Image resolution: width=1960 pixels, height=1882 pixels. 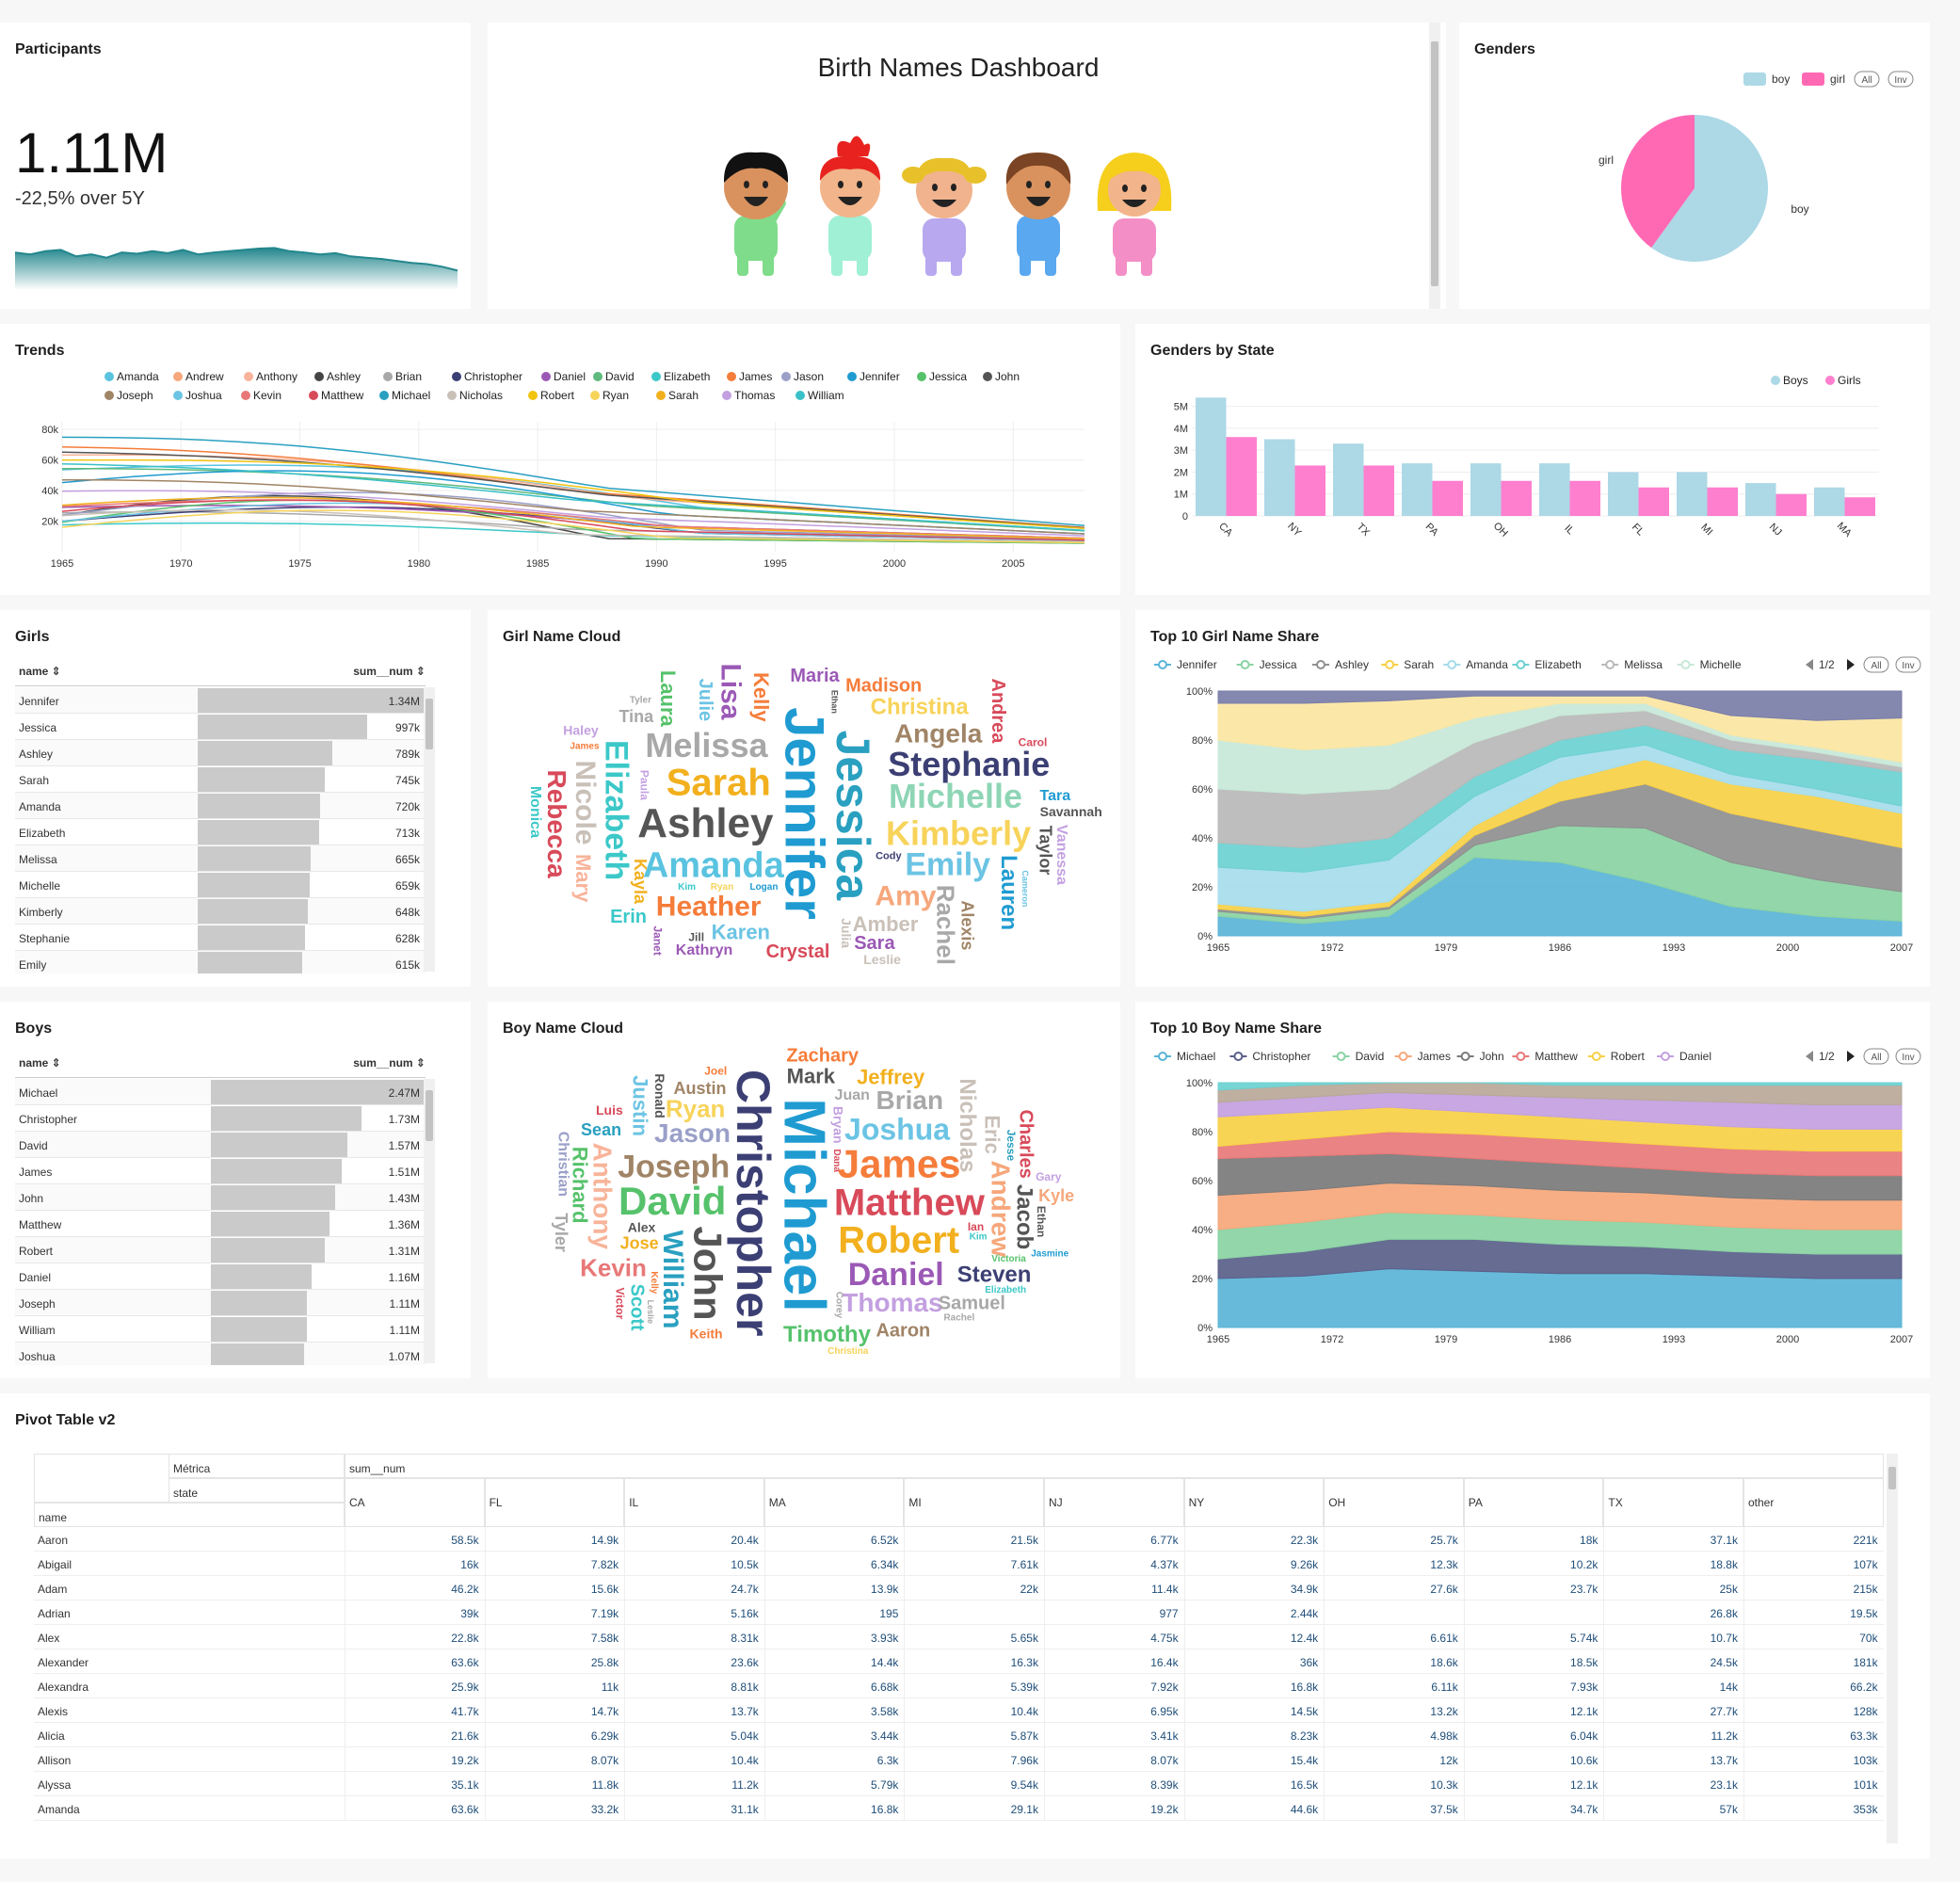 What do you see at coordinates (882, 959) in the screenshot?
I see `cloud-word: Leslie` at bounding box center [882, 959].